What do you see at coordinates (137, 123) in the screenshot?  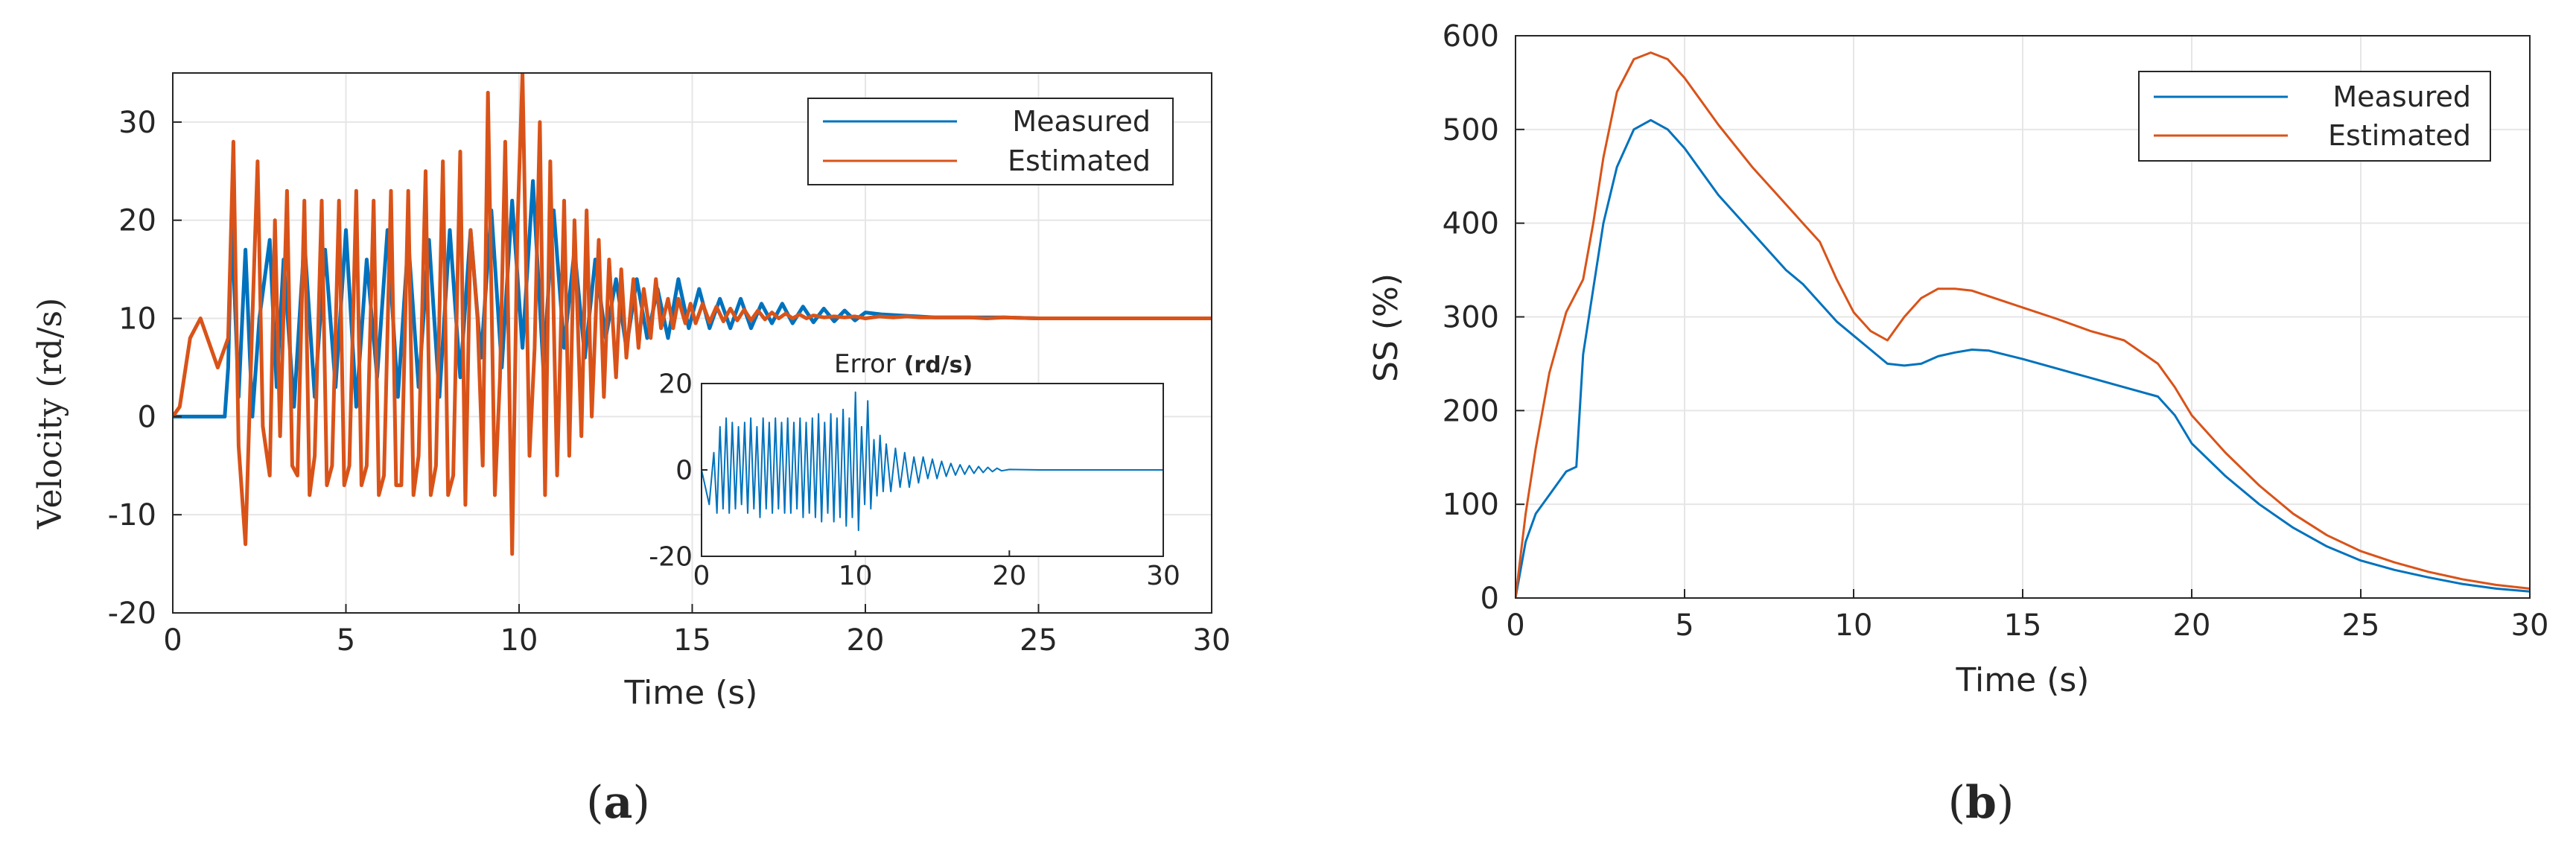 I see `ytick-label-5: 30` at bounding box center [137, 123].